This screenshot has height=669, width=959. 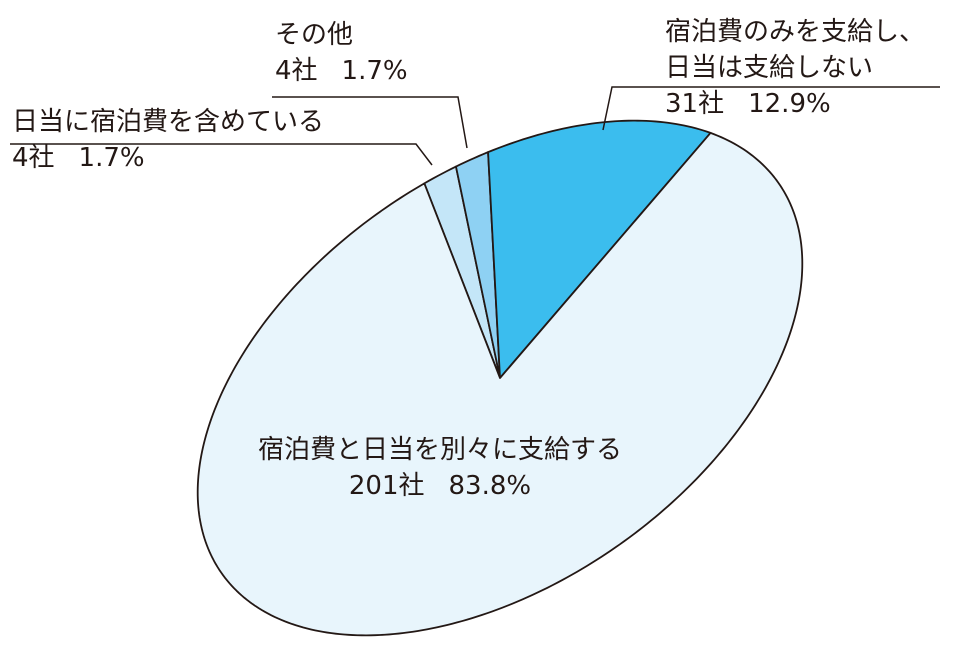 What do you see at coordinates (212, 140) in the screenshot?
I see `slice-label: 日当に宿泊費を含めている 4社 1.7%` at bounding box center [212, 140].